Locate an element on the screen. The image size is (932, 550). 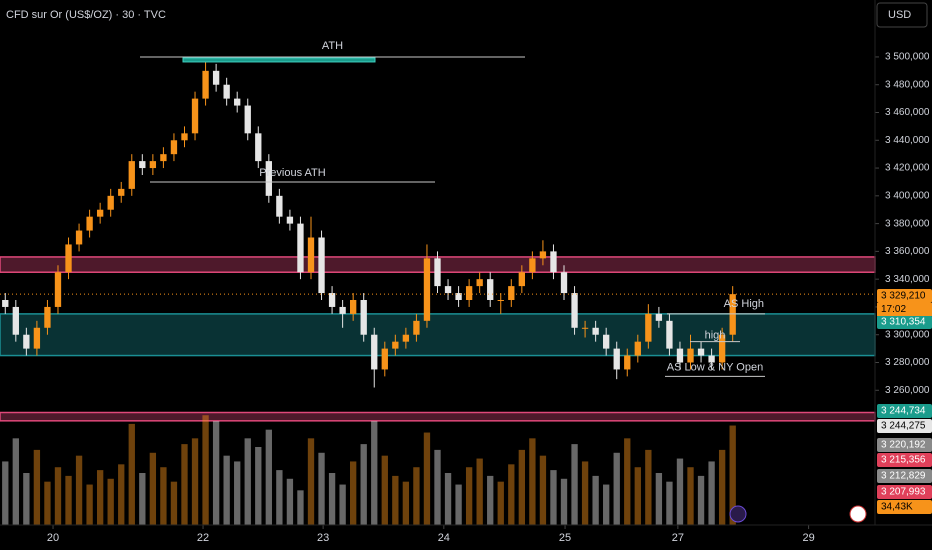
y-tick-label: 3 480,000 is located at coordinates (907, 84).